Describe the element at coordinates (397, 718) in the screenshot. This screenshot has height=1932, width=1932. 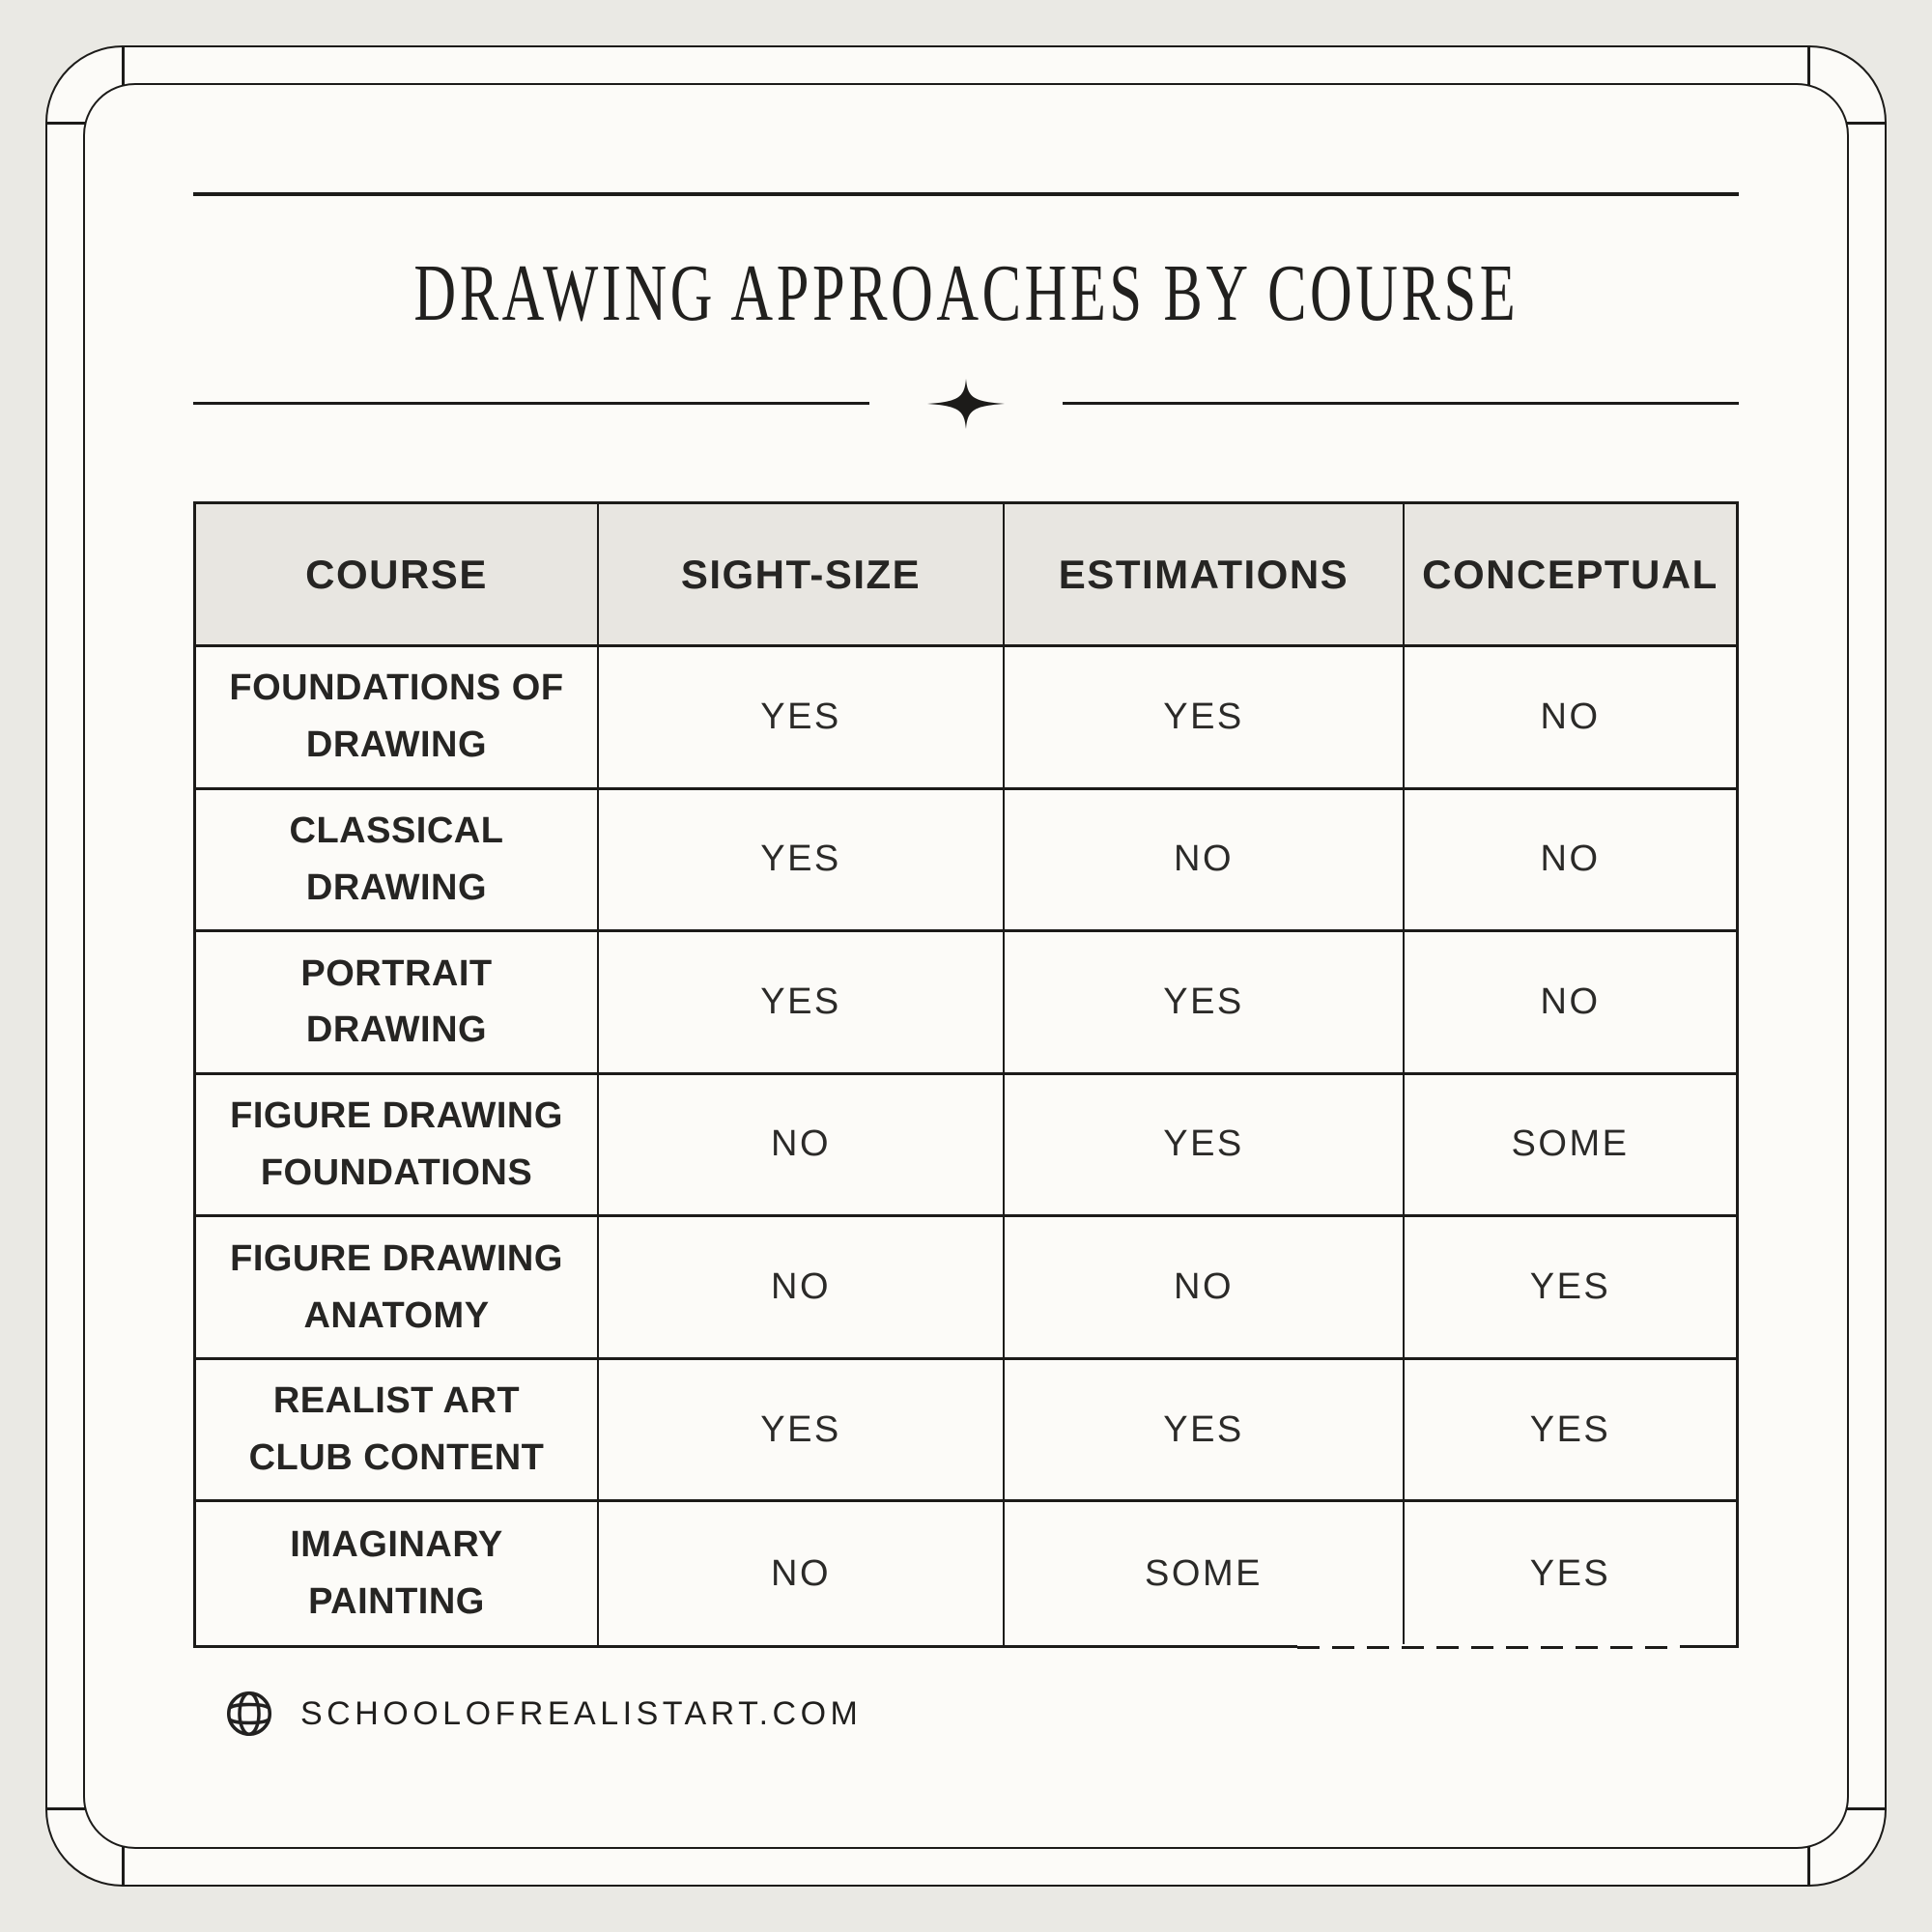
I see `course-name-cell: FOUNDATIONS OF DRAWING` at that location.